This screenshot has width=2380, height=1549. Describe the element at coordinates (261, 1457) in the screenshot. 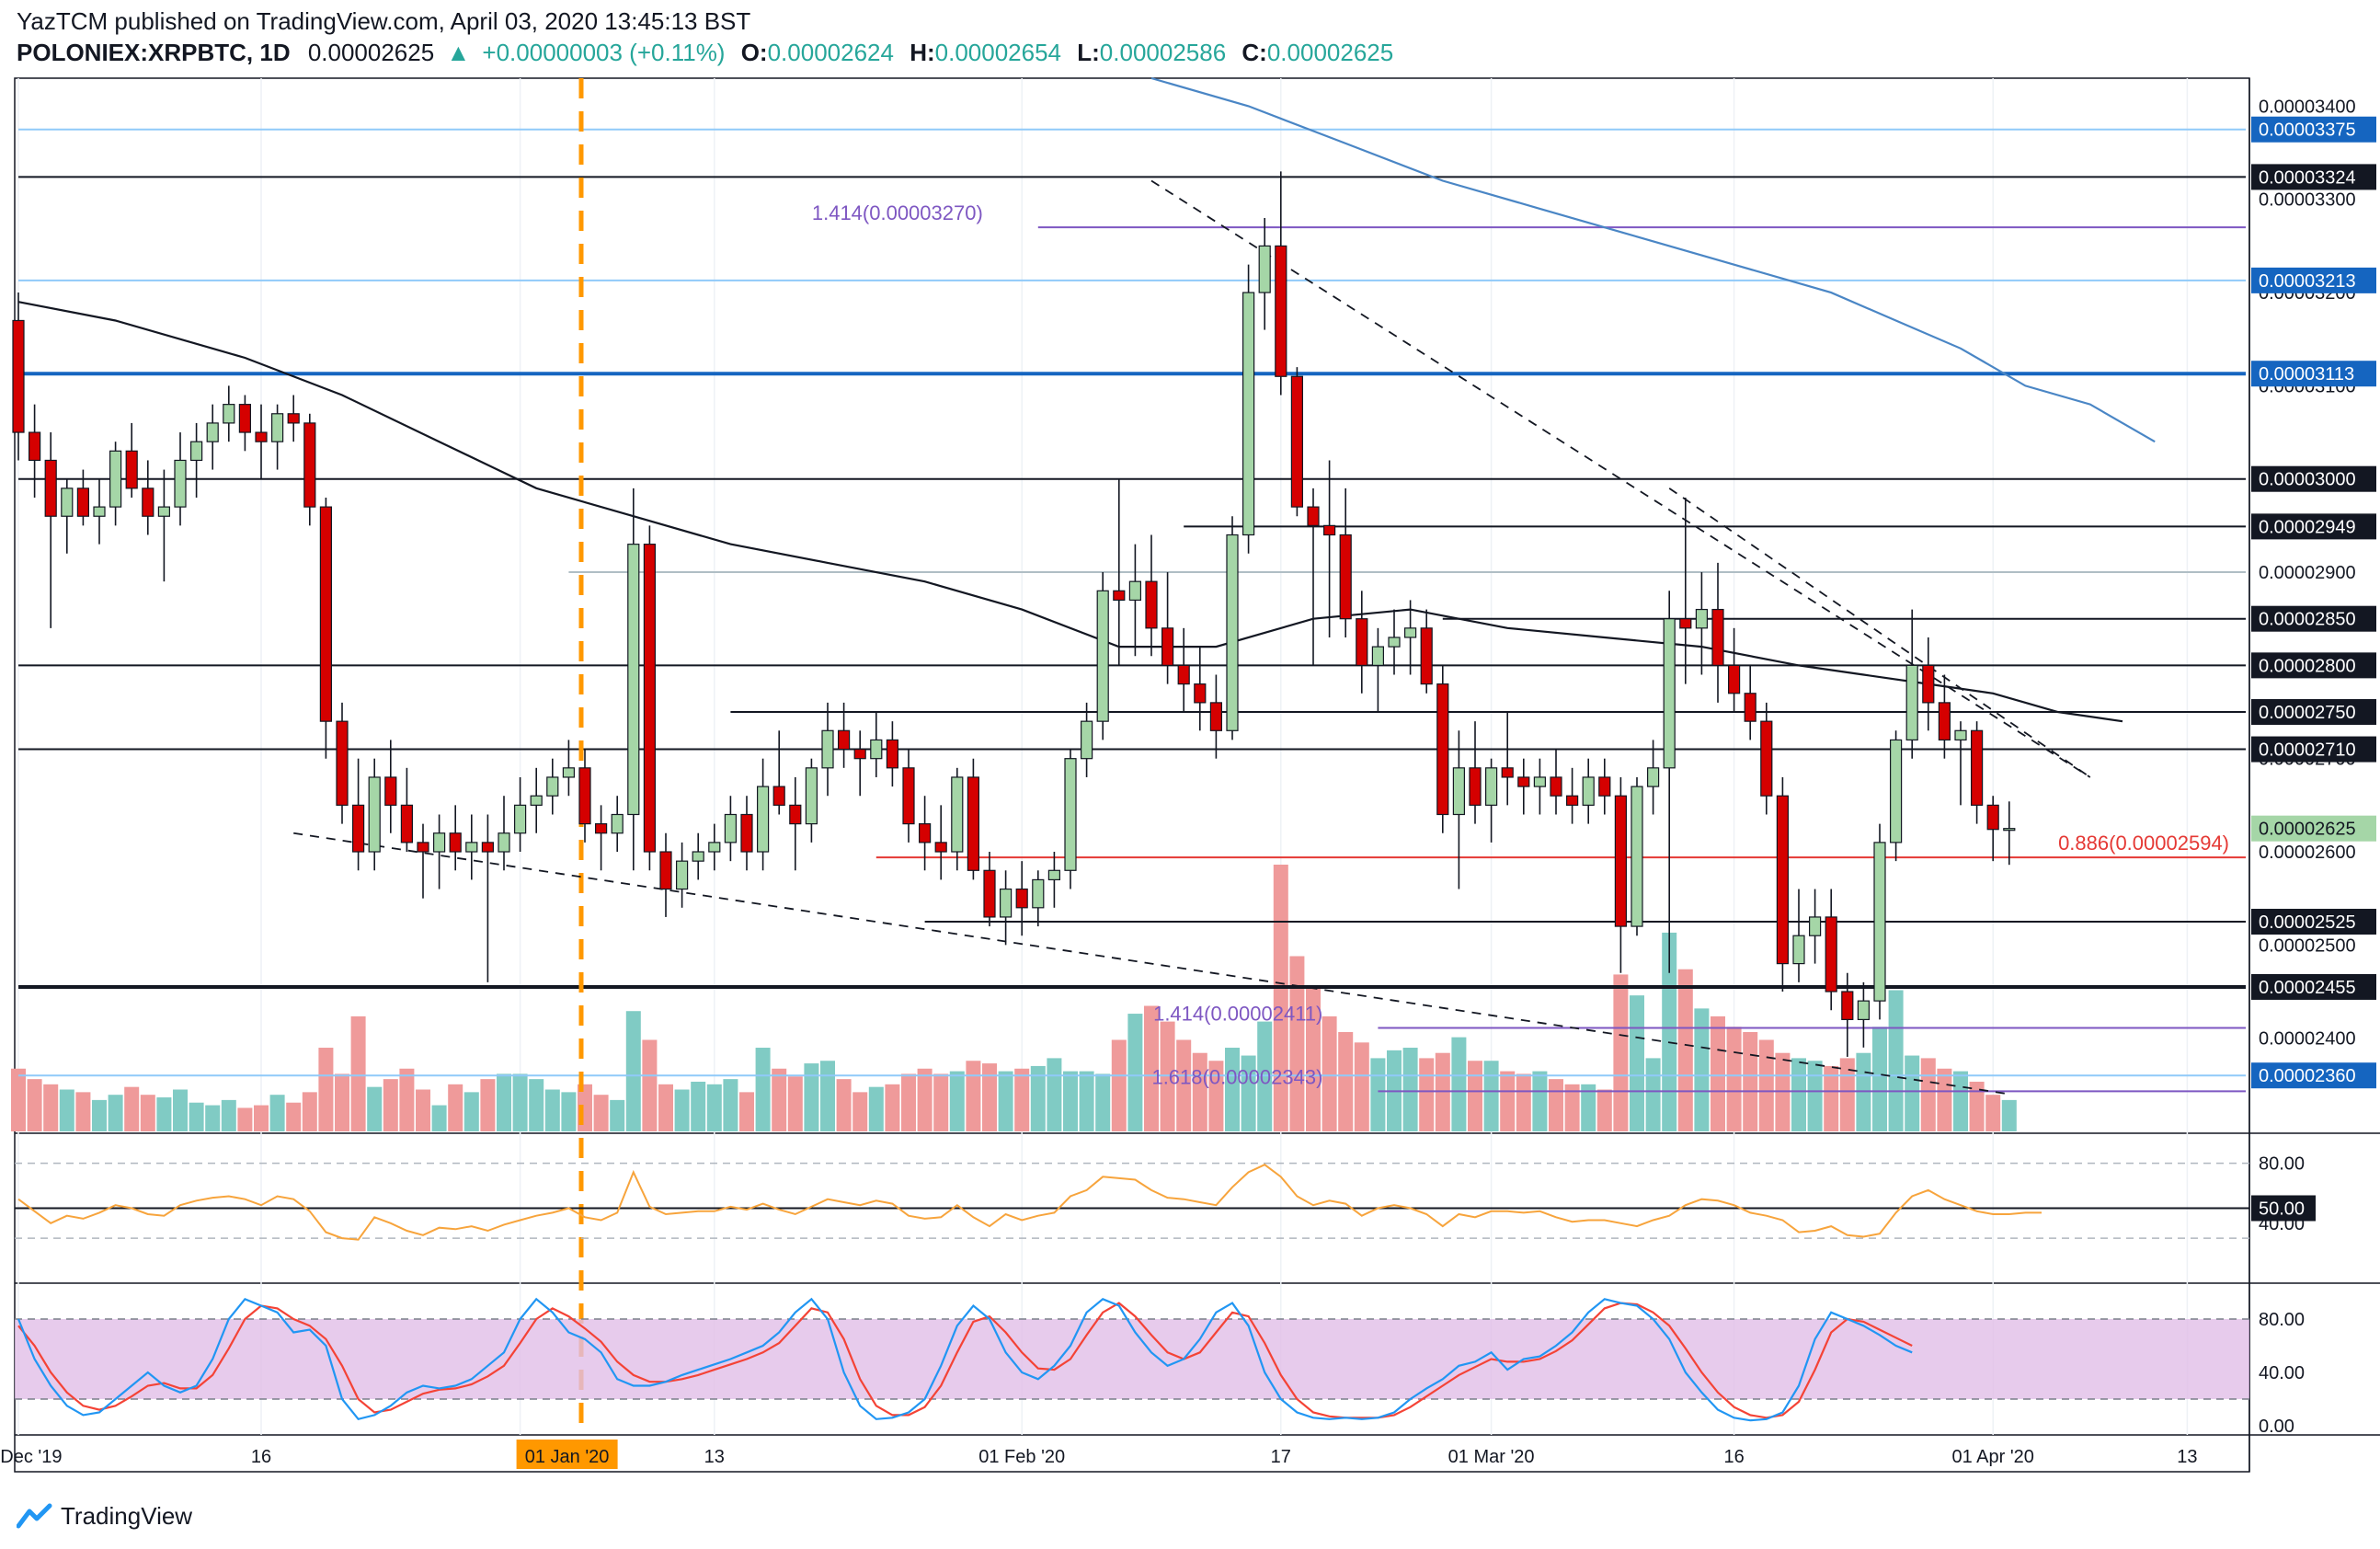

I see `x-tick: 16` at that location.